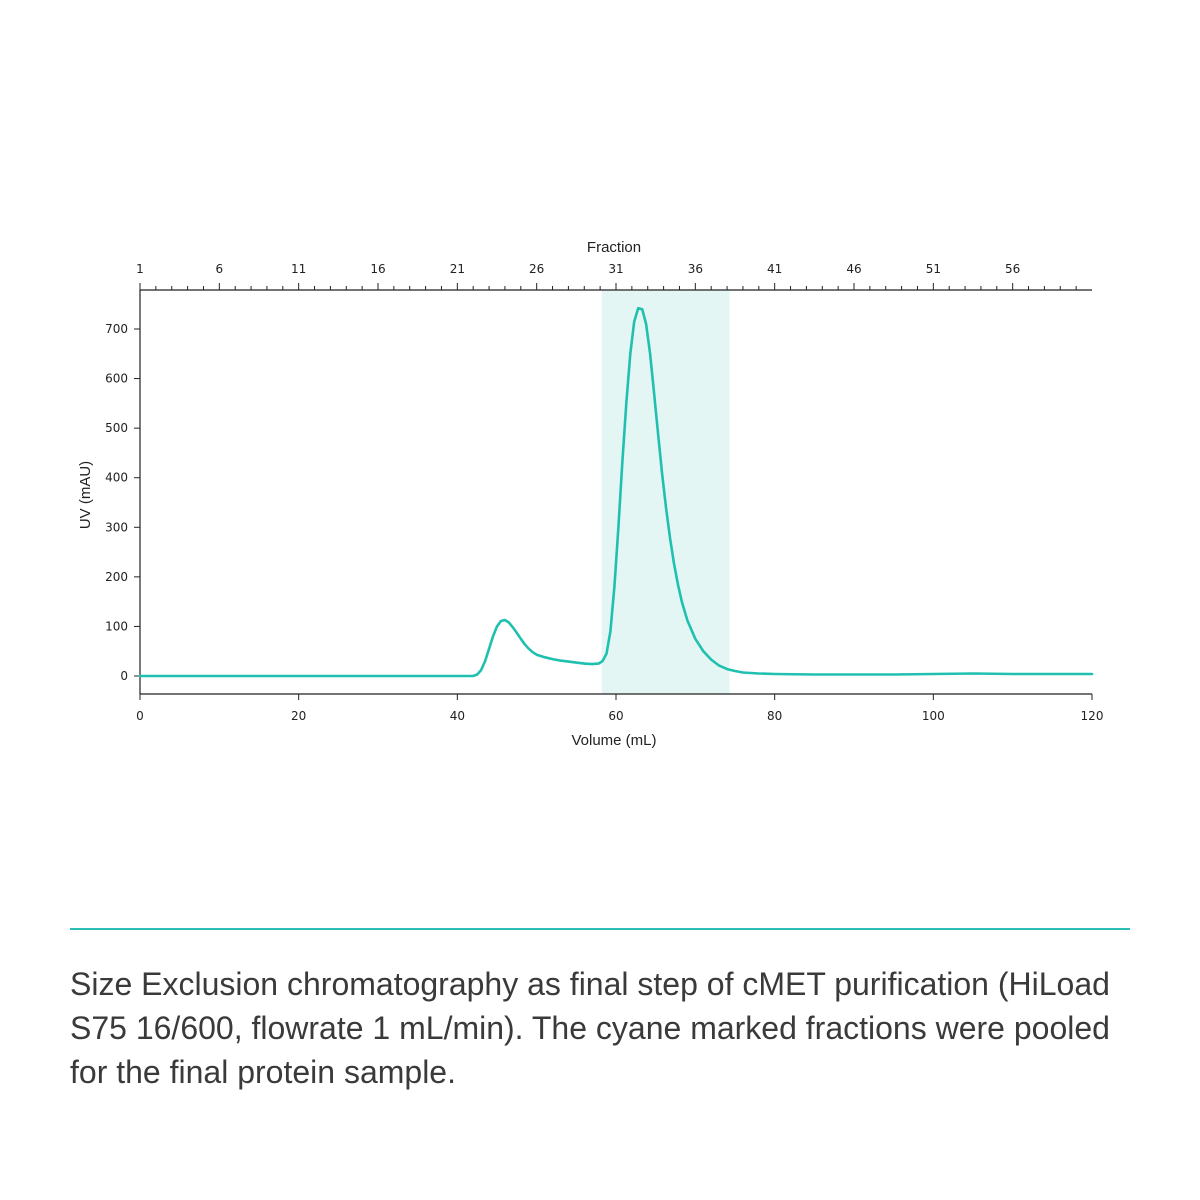  Describe the element at coordinates (615, 269) in the screenshot. I see `fraction-tick-label: 31` at that location.